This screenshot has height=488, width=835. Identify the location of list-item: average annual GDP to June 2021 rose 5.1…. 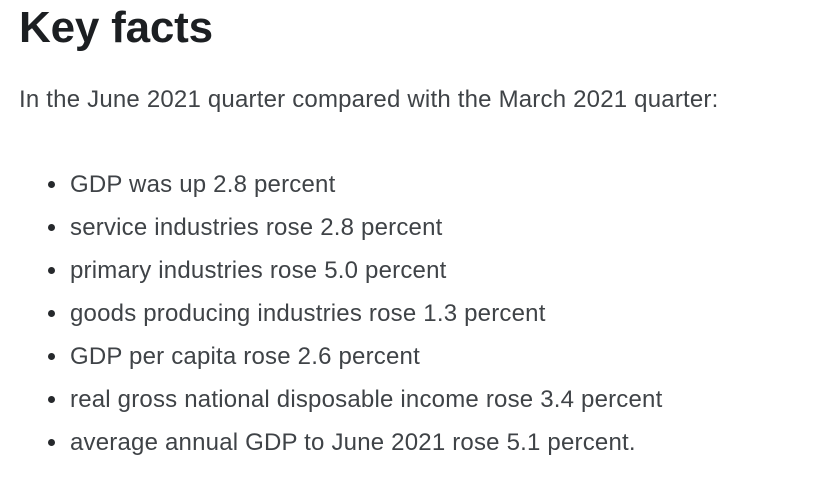
(417, 443).